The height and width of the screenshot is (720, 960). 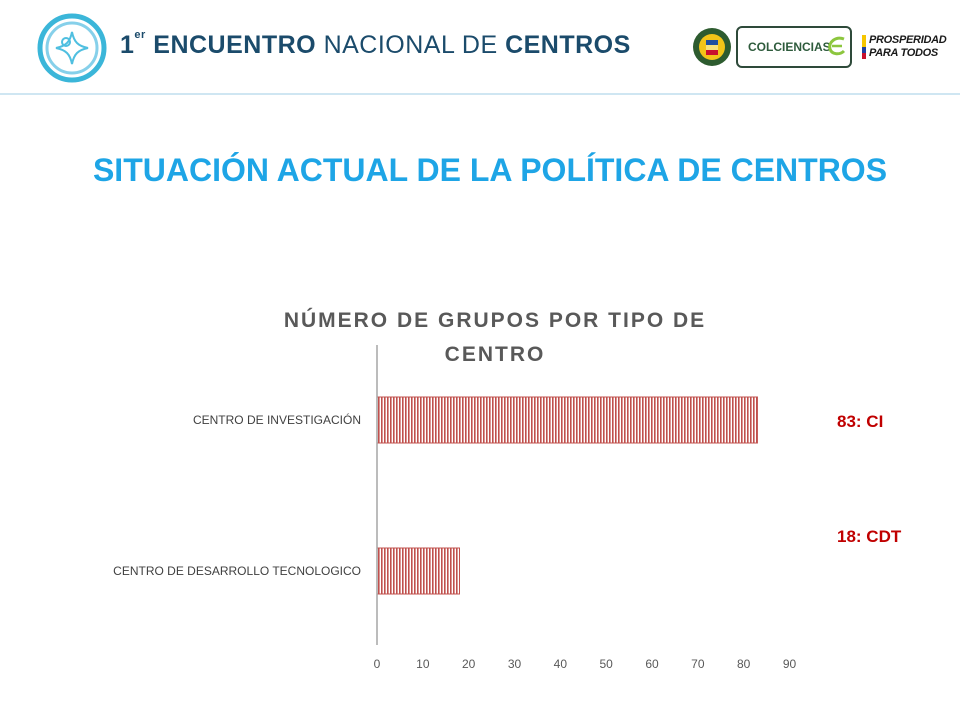 I want to click on colciencias-label: COLCIENCIAS, so click(x=789, y=47).